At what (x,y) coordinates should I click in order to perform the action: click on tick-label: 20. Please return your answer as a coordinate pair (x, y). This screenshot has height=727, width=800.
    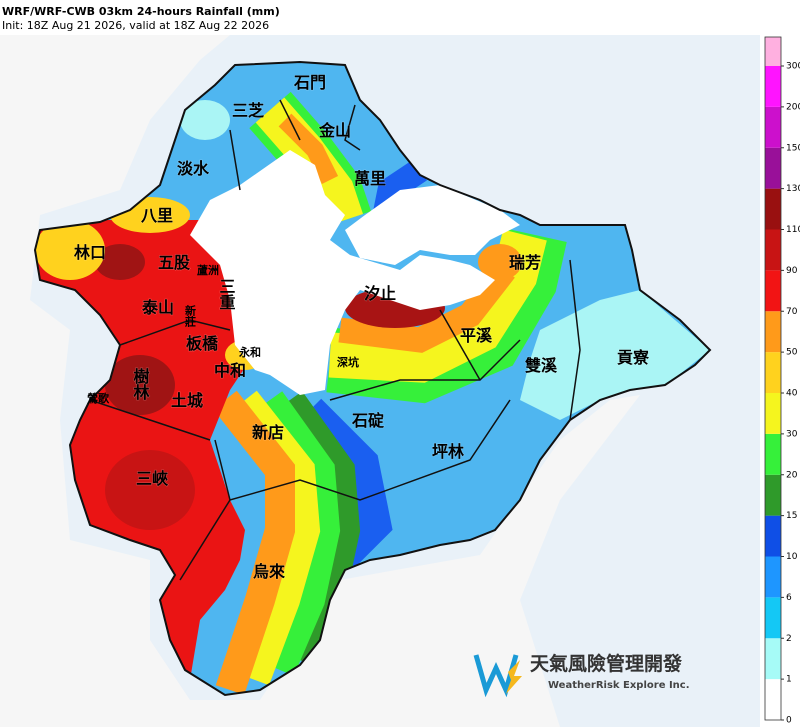
    Looking at the image, I should click on (792, 475).